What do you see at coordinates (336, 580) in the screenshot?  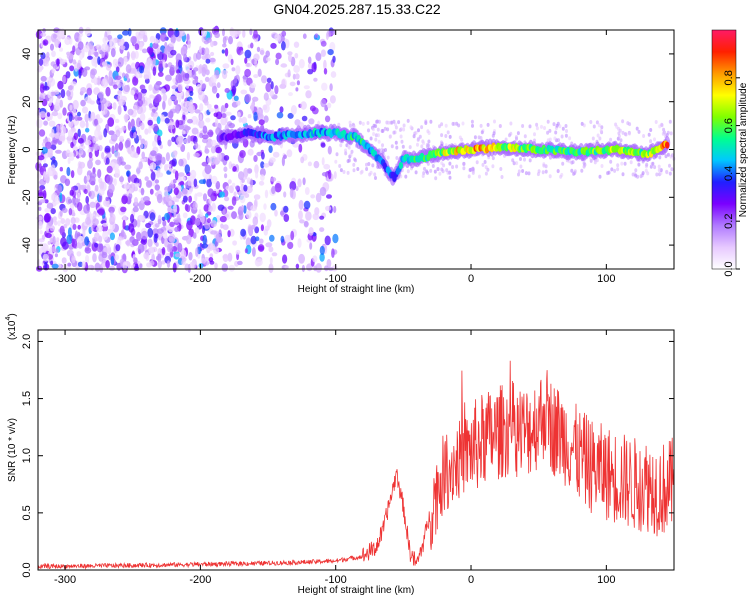 I see `snr-x-tick-label: -100` at bounding box center [336, 580].